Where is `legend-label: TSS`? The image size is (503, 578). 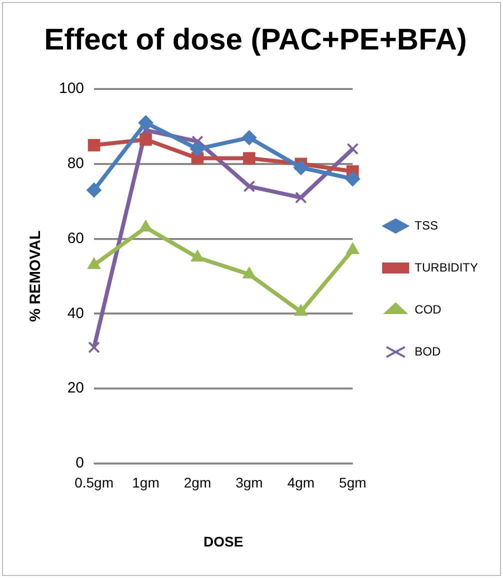
legend-label: TSS is located at coordinates (426, 225).